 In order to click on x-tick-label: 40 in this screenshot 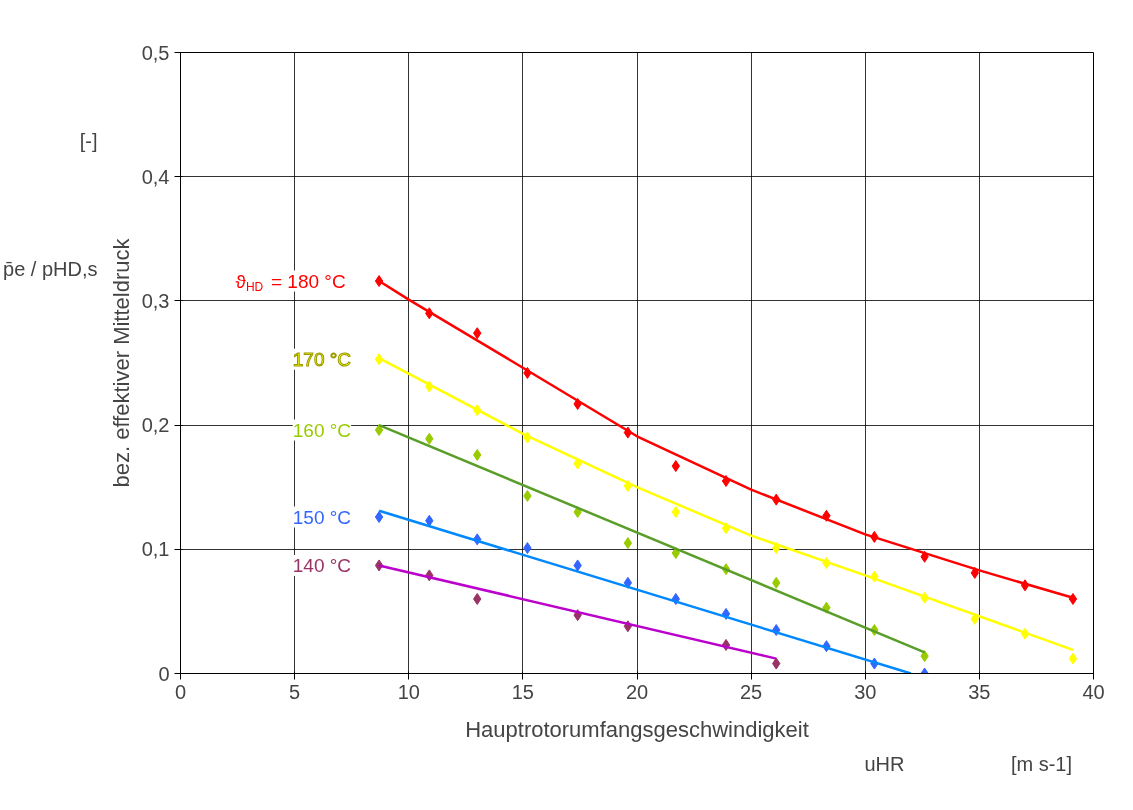, I will do `click(1093, 691)`.